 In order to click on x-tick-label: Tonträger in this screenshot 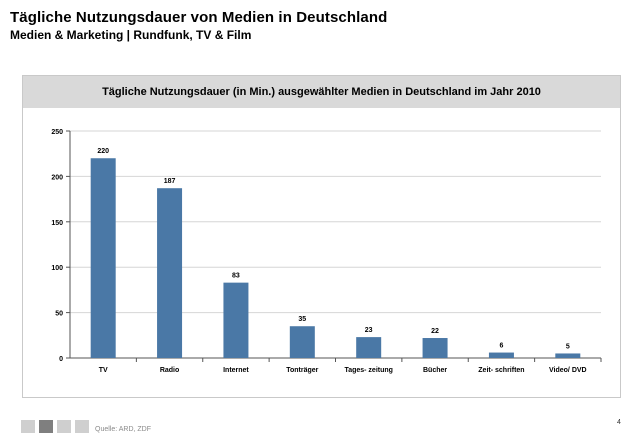, I will do `click(302, 370)`.